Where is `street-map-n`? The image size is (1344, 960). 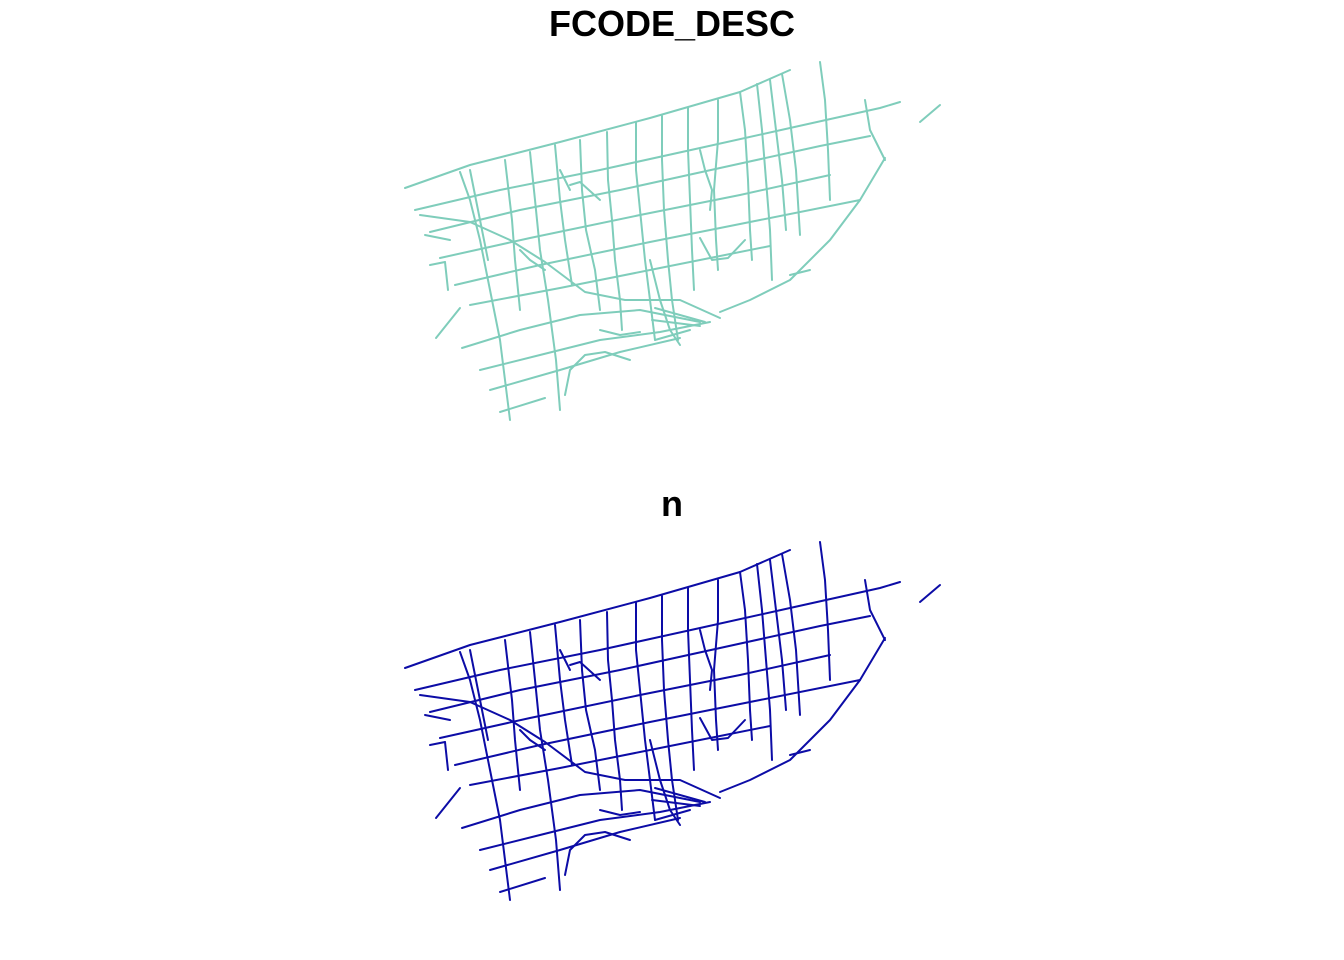
street-map-n is located at coordinates (672, 721).